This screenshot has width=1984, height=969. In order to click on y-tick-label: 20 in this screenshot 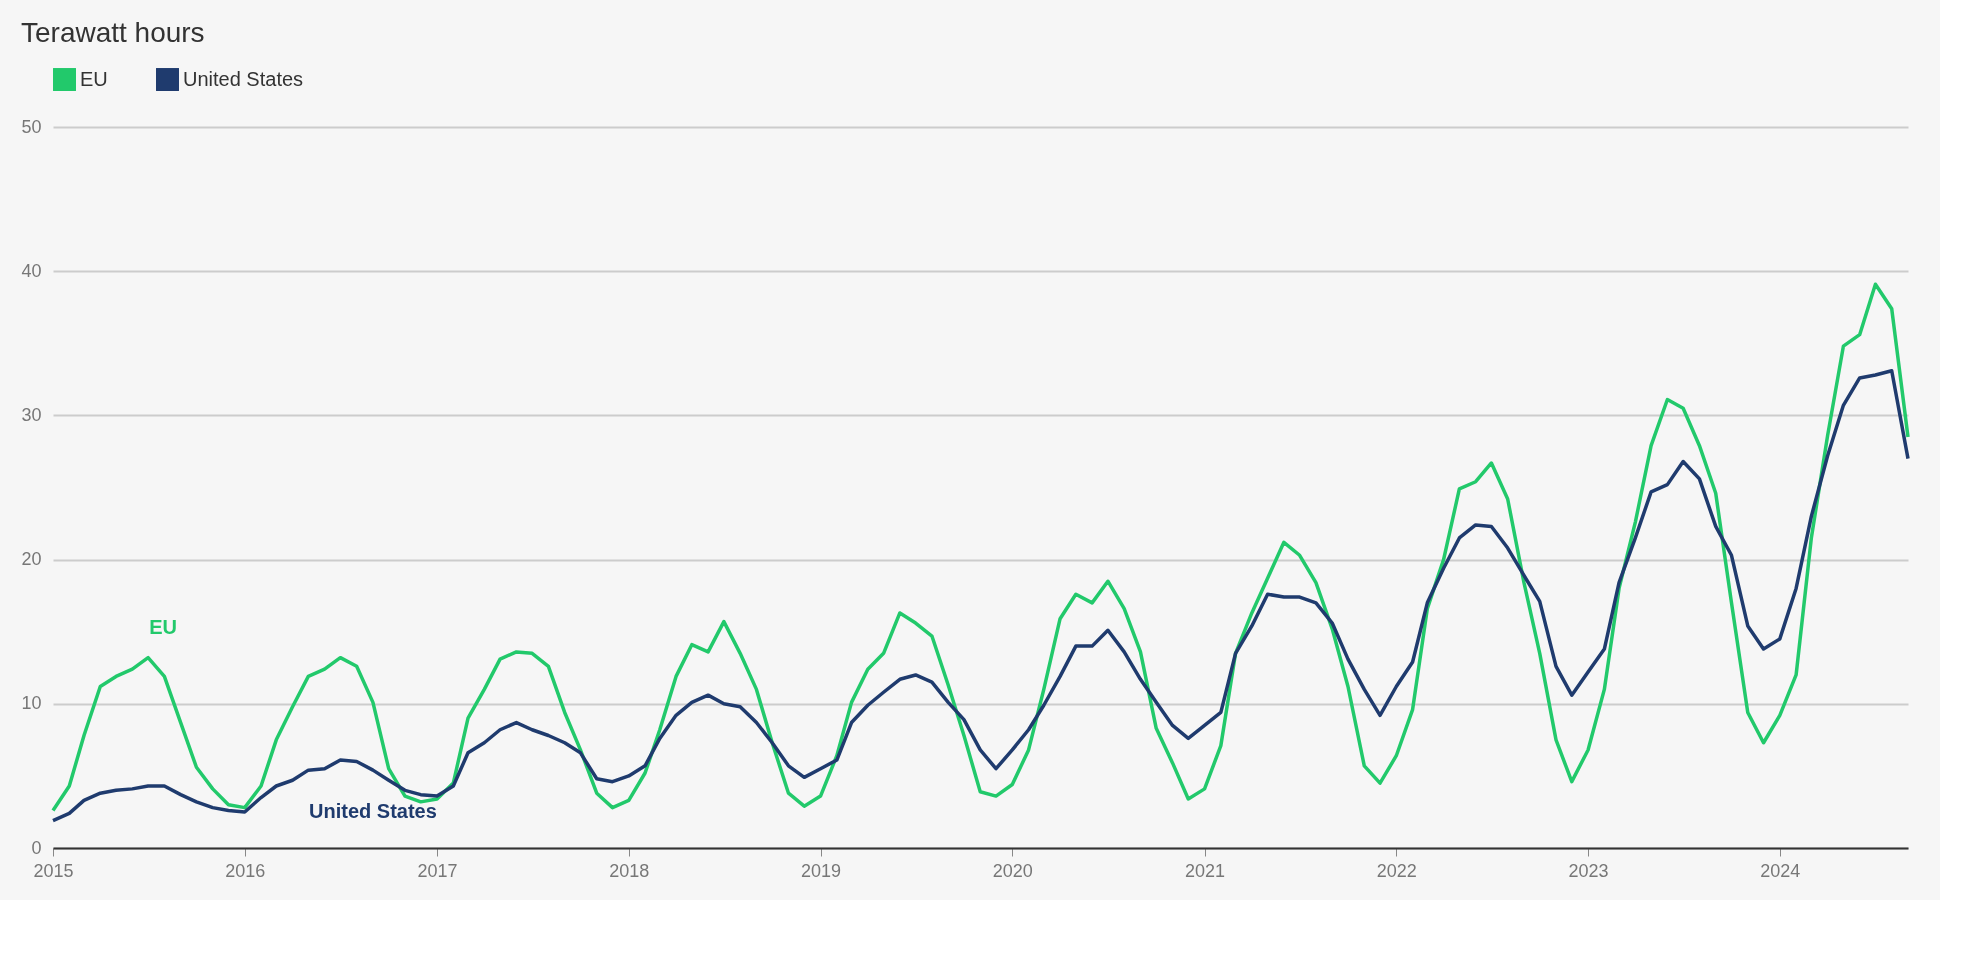, I will do `click(31, 559)`.